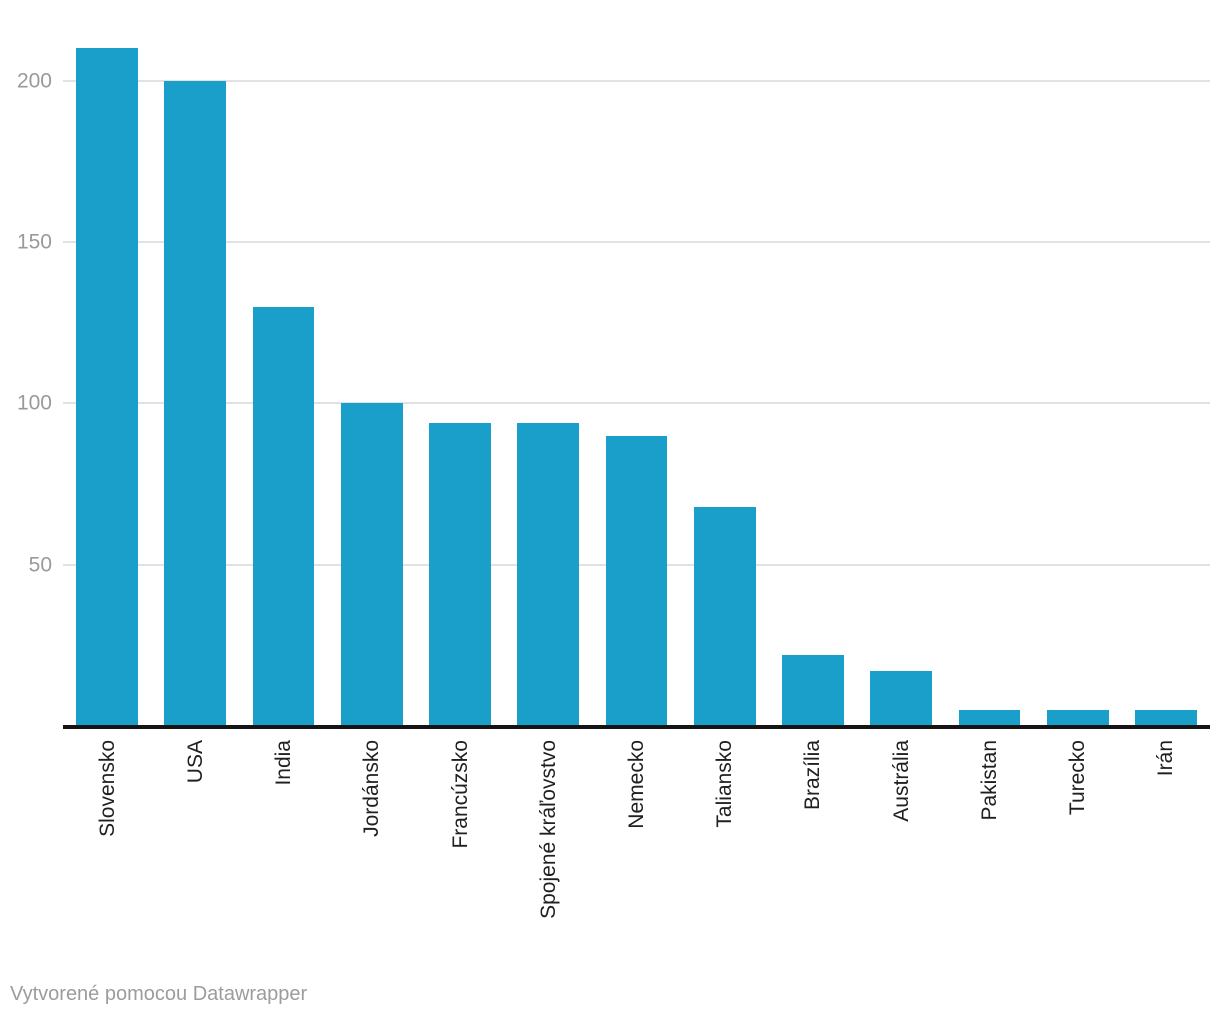 The image size is (1220, 1020). What do you see at coordinates (989, 363) in the screenshot?
I see `bar-cell-pakistan` at bounding box center [989, 363].